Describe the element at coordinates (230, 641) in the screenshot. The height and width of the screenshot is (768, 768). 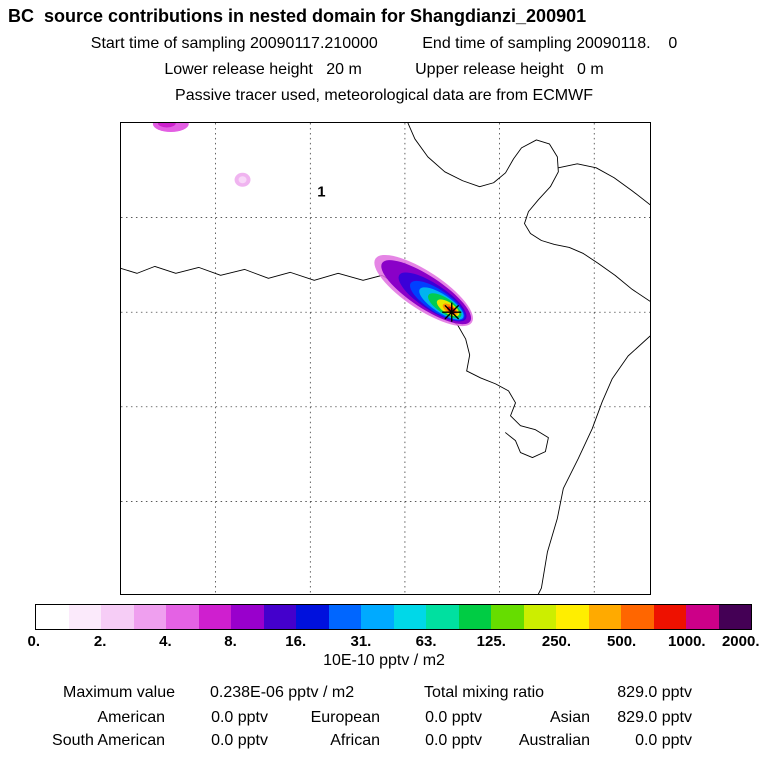
I see `colorbar-tick-label: 8.` at that location.